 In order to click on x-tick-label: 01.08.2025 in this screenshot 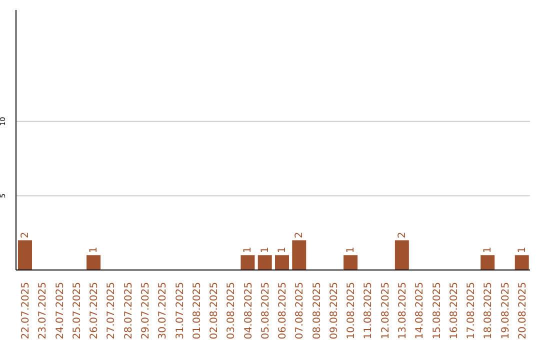, I will do `click(197, 311)`.